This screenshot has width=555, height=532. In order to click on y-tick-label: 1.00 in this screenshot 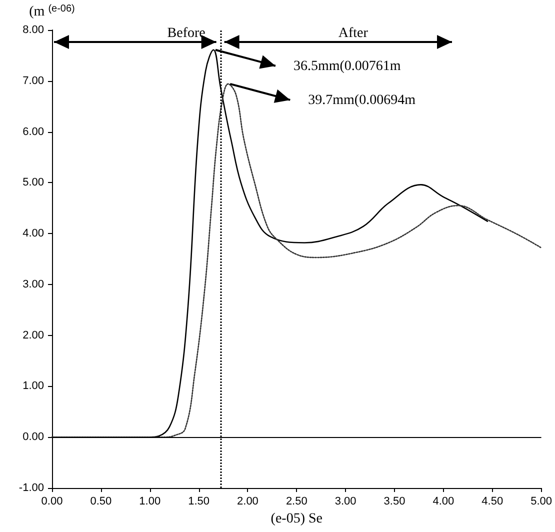, I will do `click(33, 386)`.